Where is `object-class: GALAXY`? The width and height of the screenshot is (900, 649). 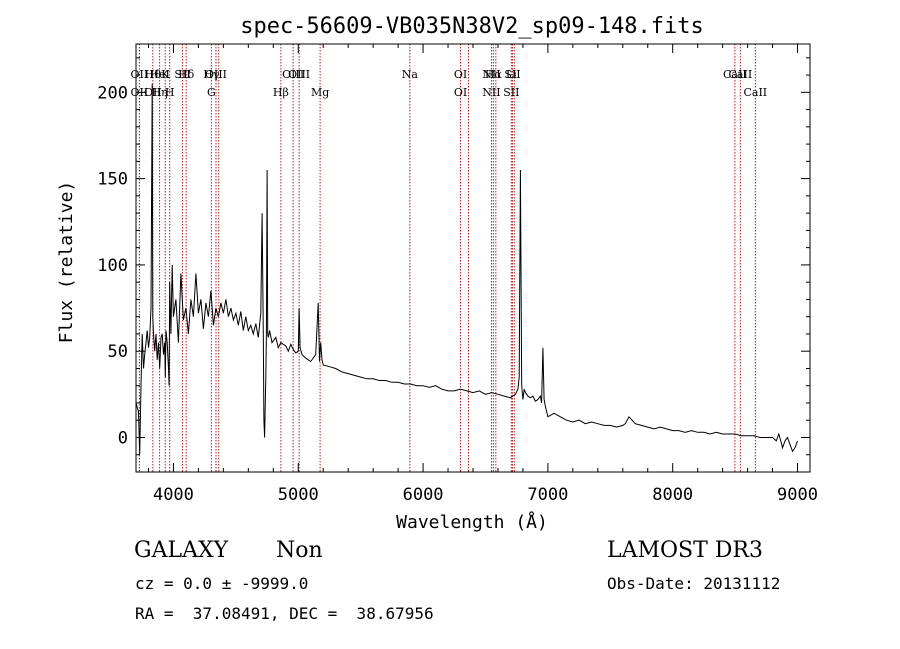 object-class: GALAXY is located at coordinates (181, 550).